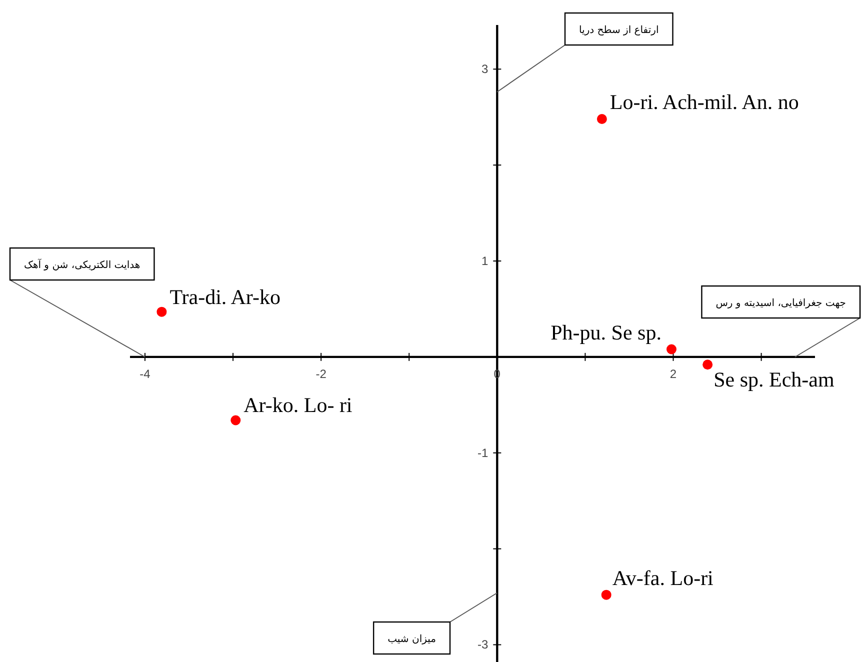 This screenshot has height=662, width=861. Describe the element at coordinates (482, 645) in the screenshot. I see `y-tick-label: -3` at that location.